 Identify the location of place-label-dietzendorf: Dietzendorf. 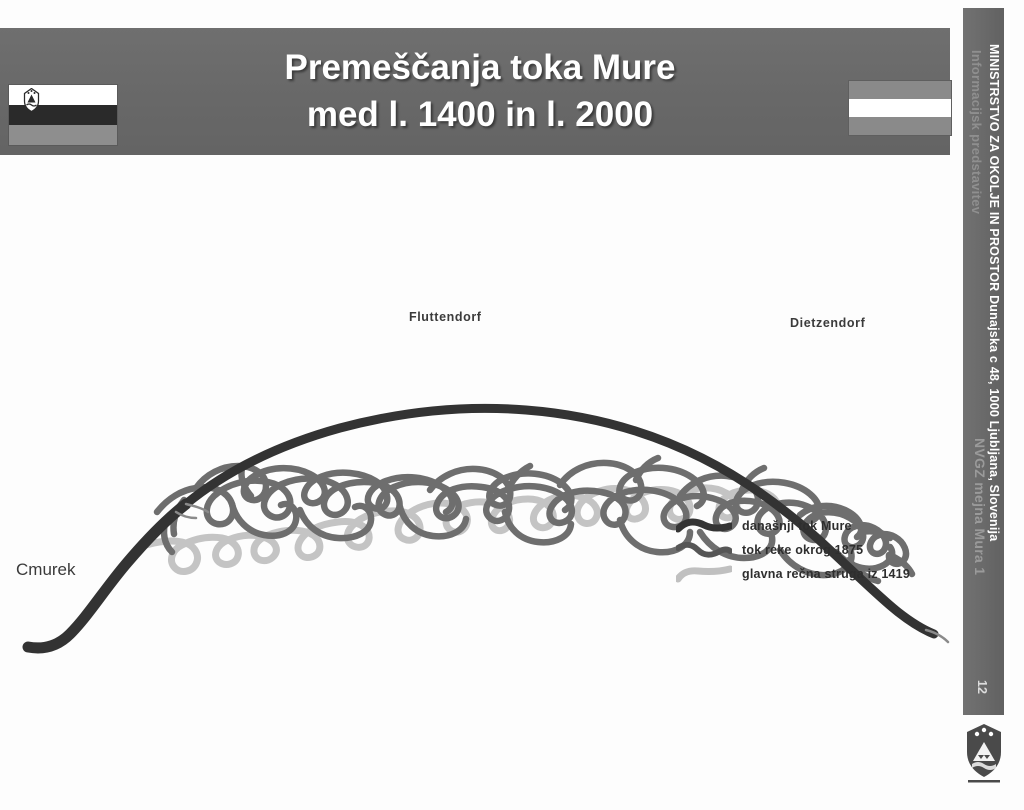
(828, 323).